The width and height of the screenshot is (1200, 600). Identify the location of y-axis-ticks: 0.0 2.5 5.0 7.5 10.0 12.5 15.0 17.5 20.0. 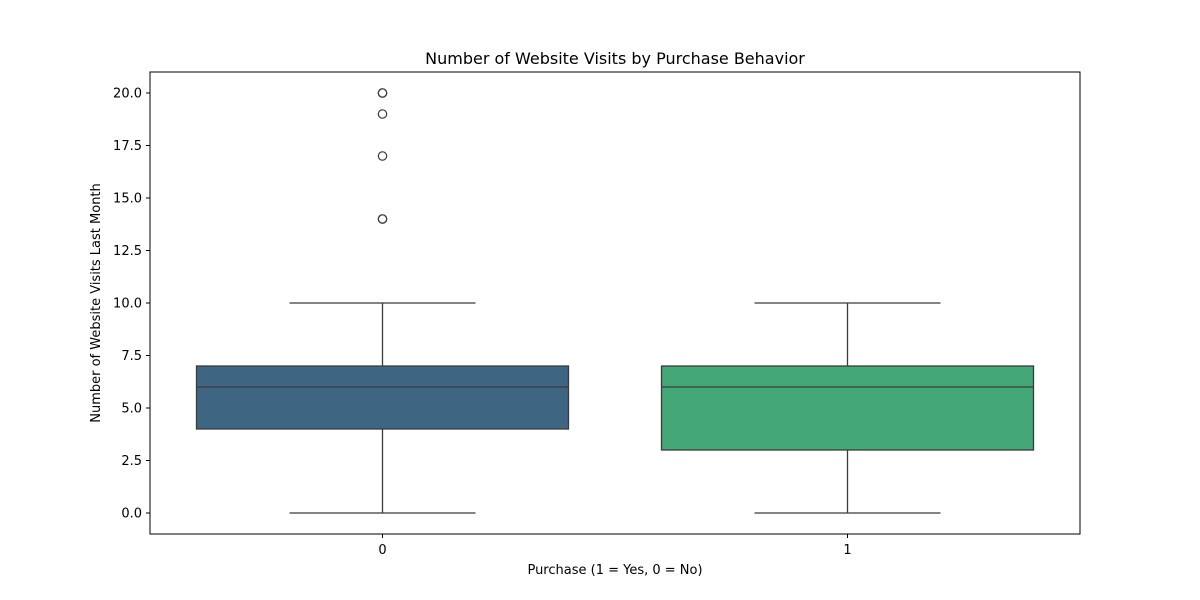
(131, 304).